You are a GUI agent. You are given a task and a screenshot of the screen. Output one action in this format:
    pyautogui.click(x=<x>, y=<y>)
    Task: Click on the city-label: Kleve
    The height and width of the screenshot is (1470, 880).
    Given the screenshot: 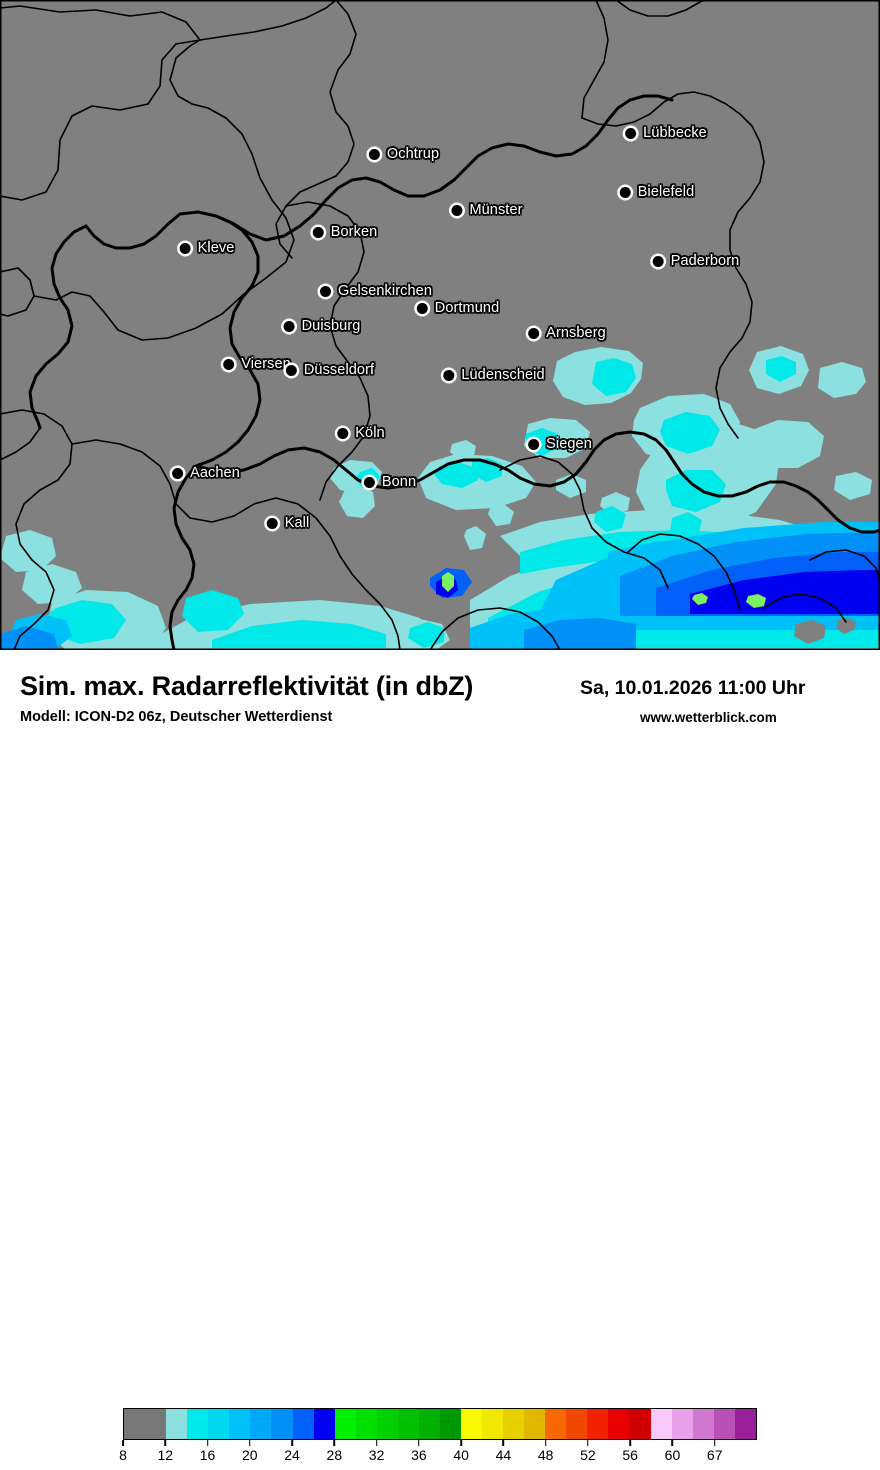 What is the action you would take?
    pyautogui.click(x=216, y=248)
    